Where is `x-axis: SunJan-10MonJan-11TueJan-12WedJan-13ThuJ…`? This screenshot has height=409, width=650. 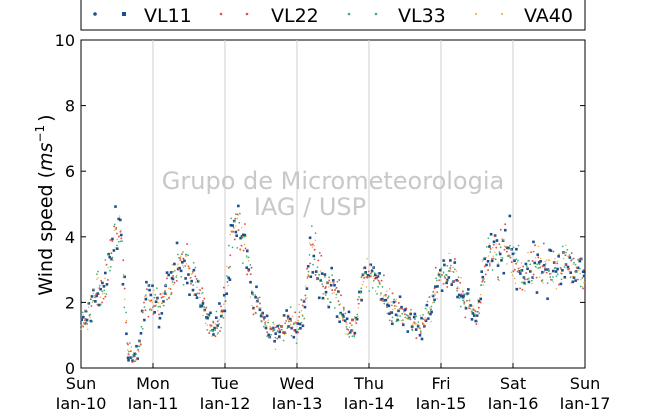 x-axis: SunJan-10MonJan-11TueJan-12WedJan-13ThuJ… is located at coordinates (332, 386).